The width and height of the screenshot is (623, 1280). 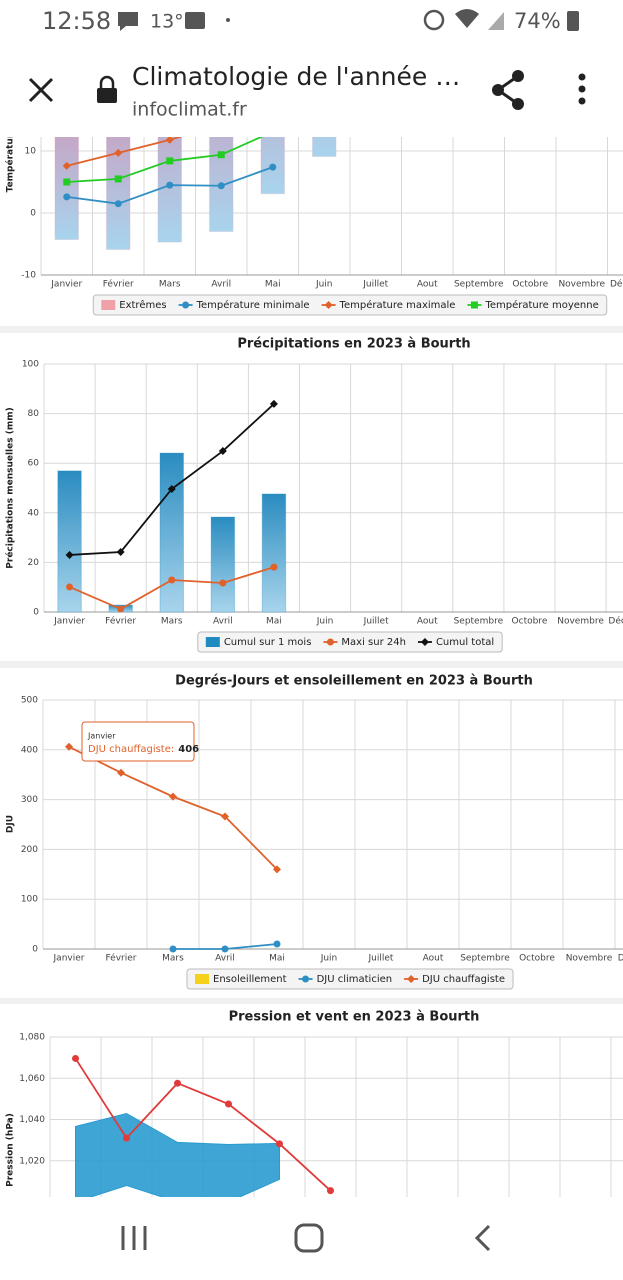 I want to click on x-tick-label: Octobre, so click(x=537, y=959).